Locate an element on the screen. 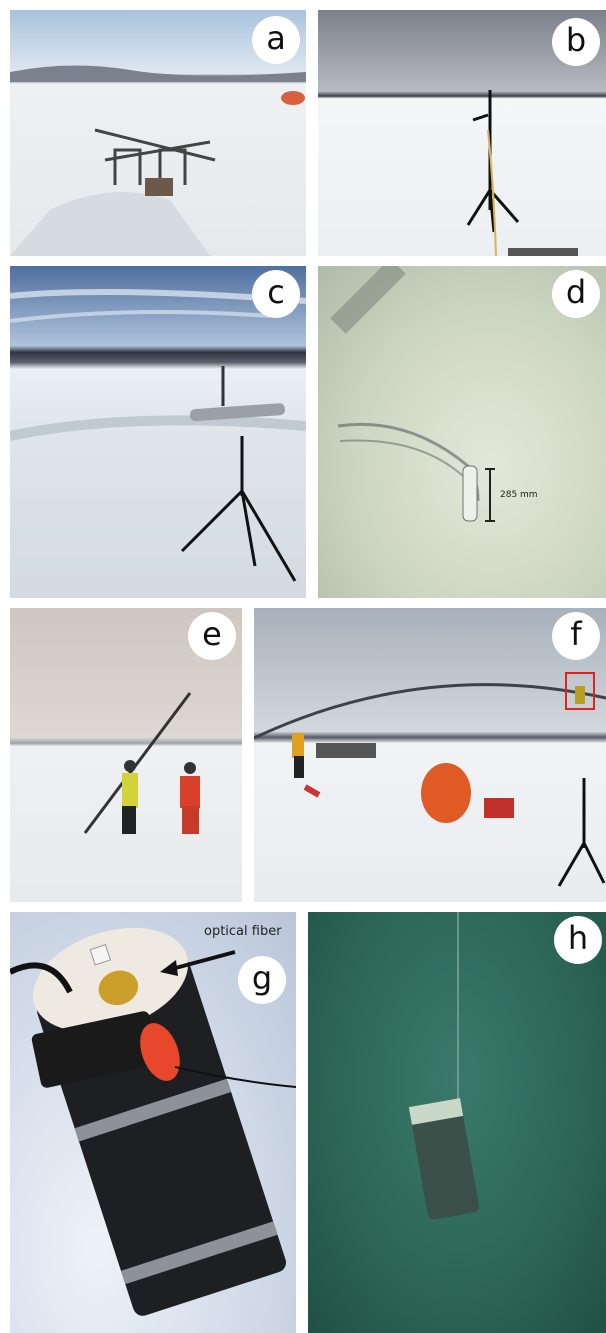 The image size is (606, 1333). photo-d: 285 mm d is located at coordinates (462, 432).